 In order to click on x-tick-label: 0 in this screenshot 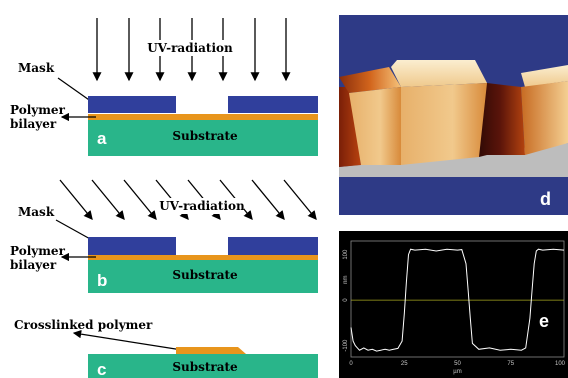, I will do `click(351, 364)`.